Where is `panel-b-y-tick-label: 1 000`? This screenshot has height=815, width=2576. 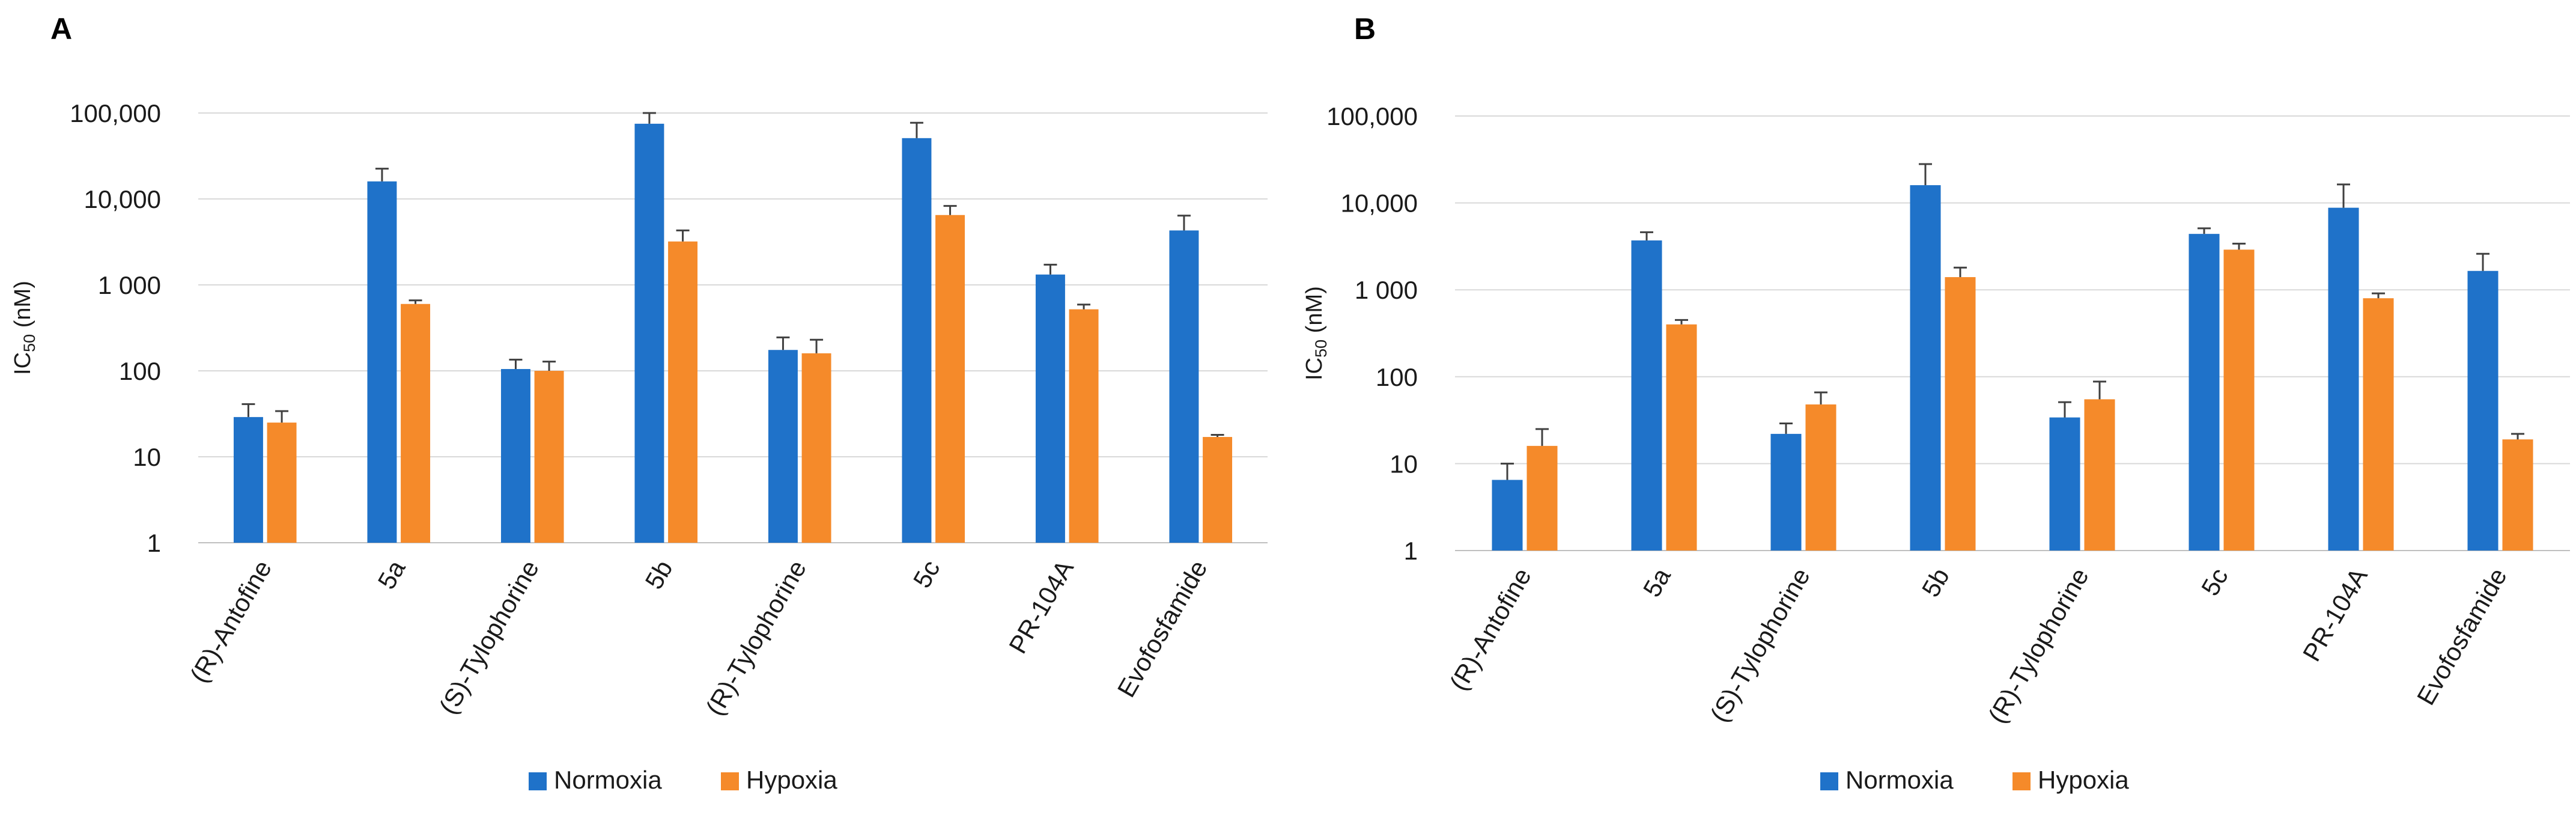
panel-b-y-tick-label: 1 000 is located at coordinates (1387, 290).